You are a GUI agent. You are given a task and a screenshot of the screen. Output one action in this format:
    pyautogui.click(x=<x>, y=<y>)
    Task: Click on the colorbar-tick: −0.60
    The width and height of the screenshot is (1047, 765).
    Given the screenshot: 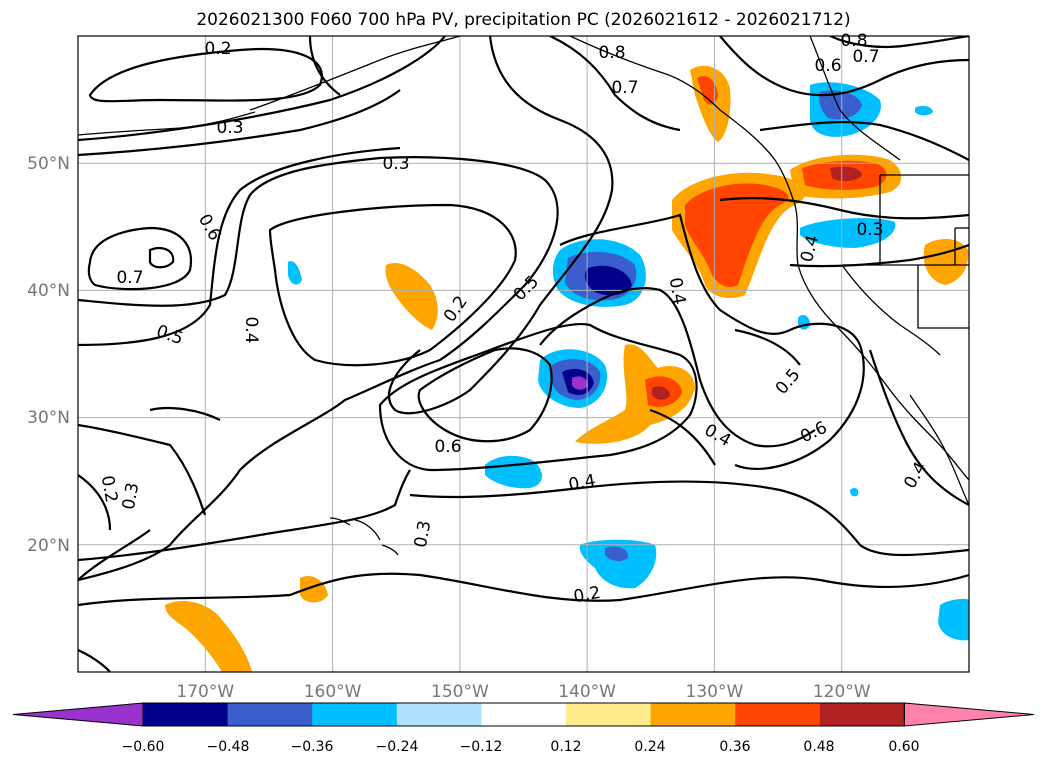 What is the action you would take?
    pyautogui.click(x=143, y=747)
    